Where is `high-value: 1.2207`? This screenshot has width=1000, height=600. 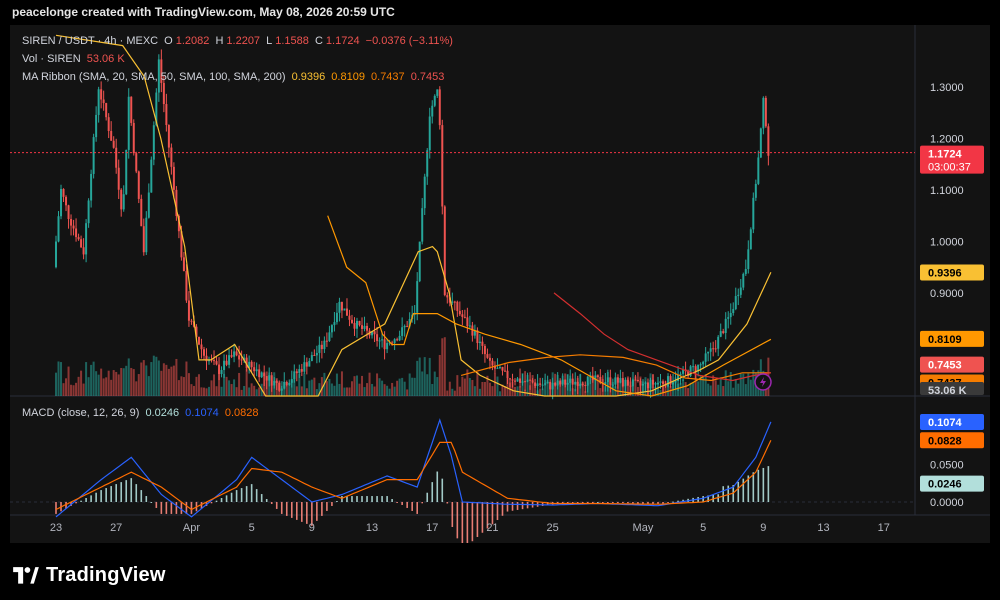
high-value: 1.2207 is located at coordinates (243, 41).